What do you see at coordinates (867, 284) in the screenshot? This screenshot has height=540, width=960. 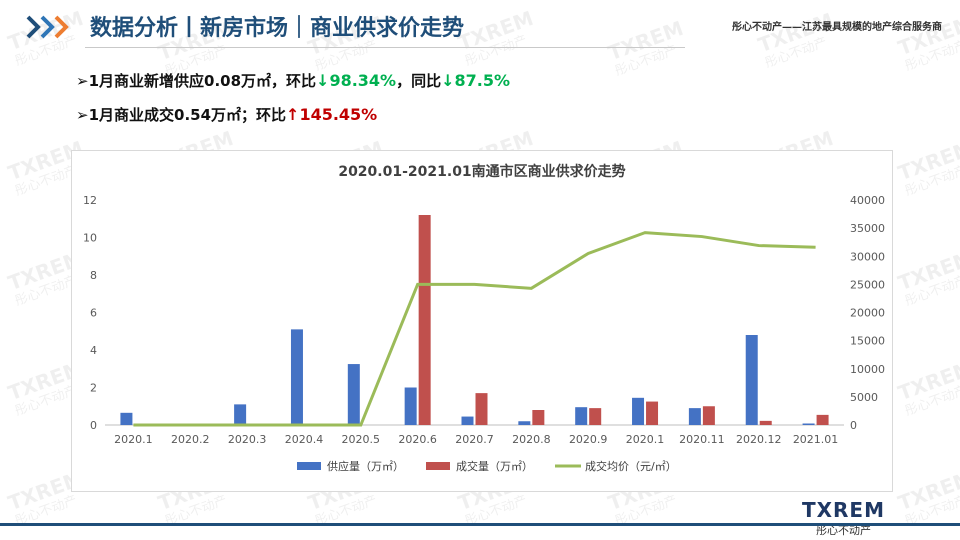 I see `y-right-tick: 25000` at bounding box center [867, 284].